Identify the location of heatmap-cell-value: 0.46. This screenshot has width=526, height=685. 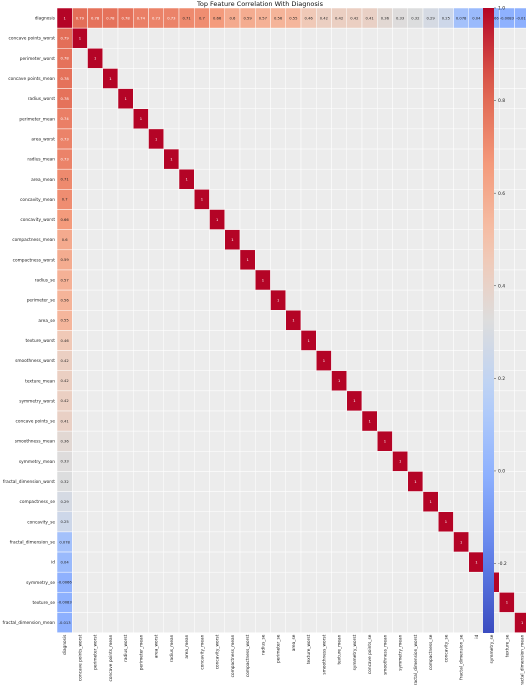
(65, 341).